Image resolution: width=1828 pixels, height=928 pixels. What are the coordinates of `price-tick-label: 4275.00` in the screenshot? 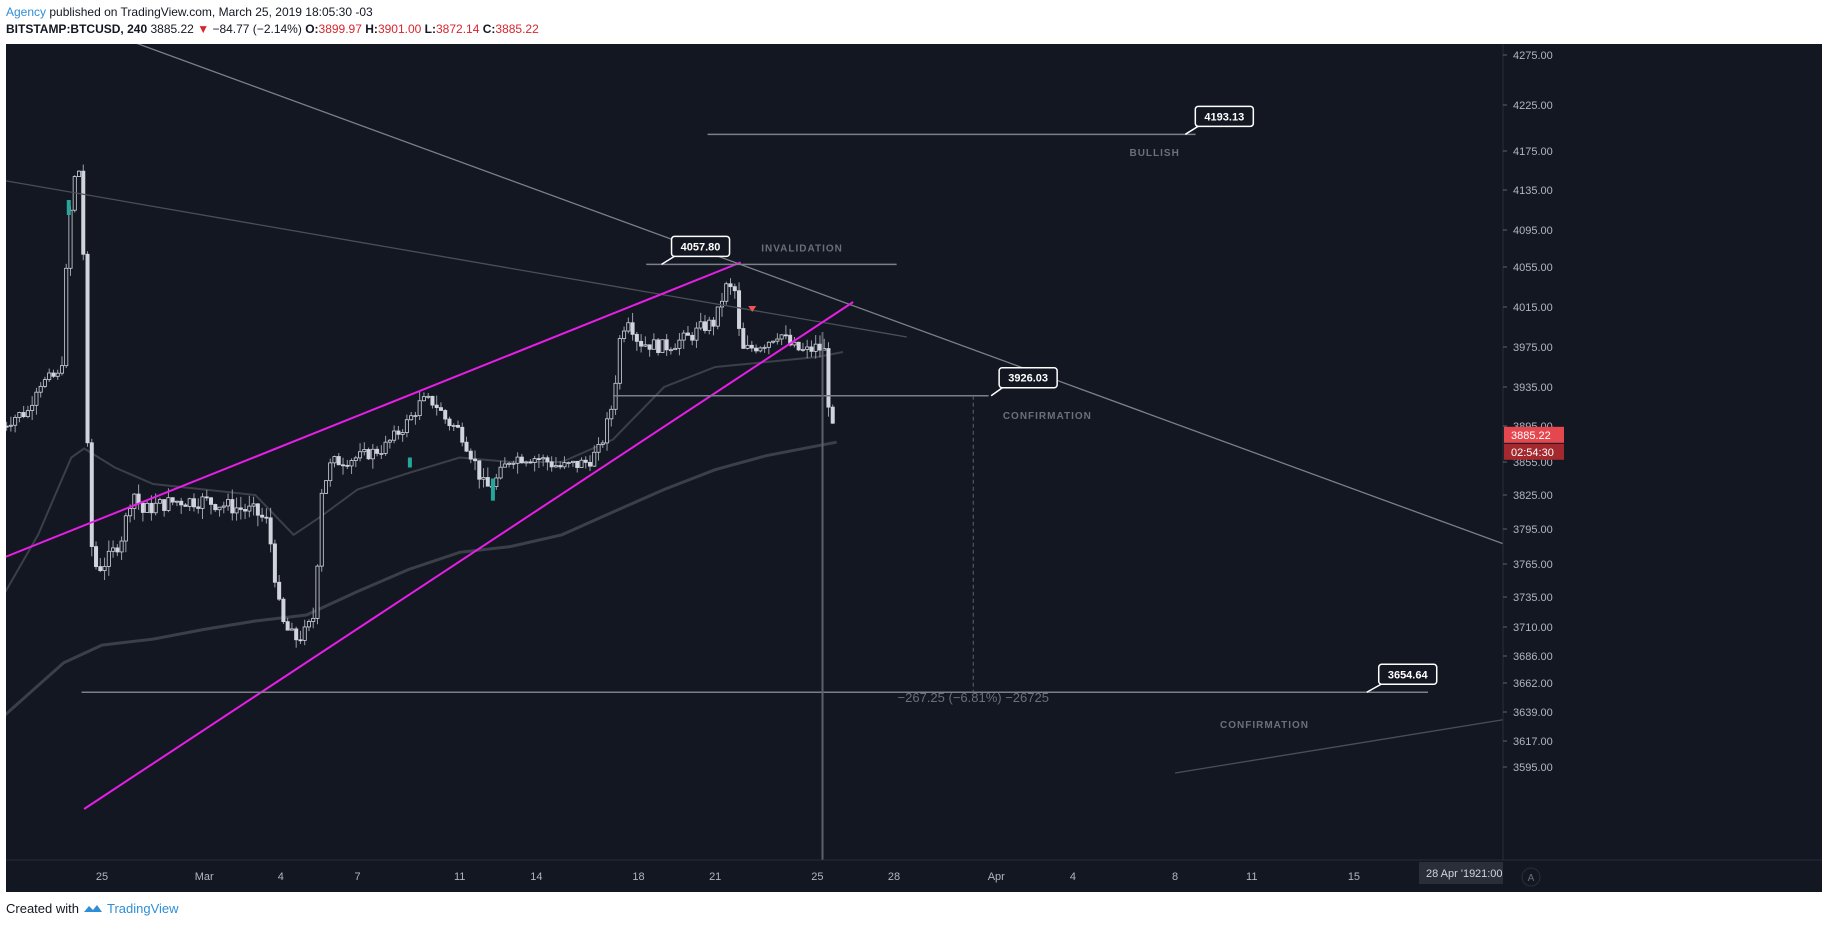 It's located at (1533, 56).